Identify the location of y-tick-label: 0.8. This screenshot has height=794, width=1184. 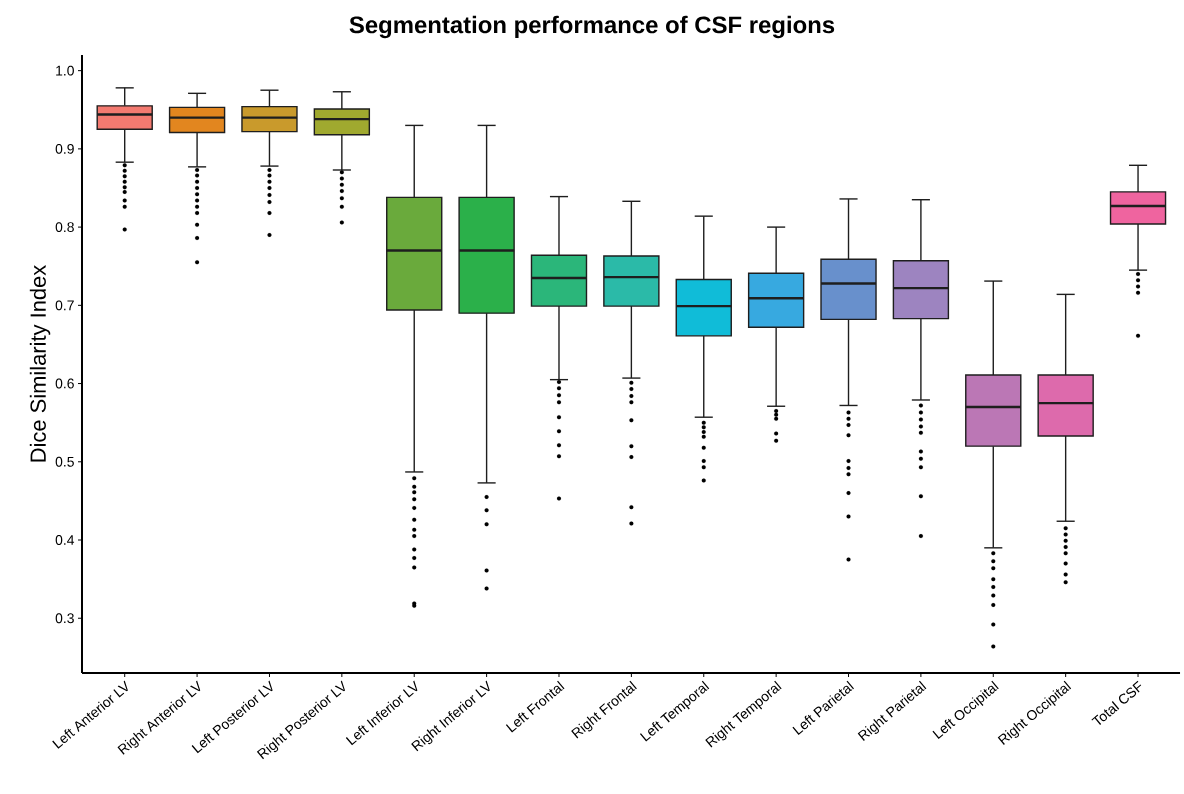
(64, 227).